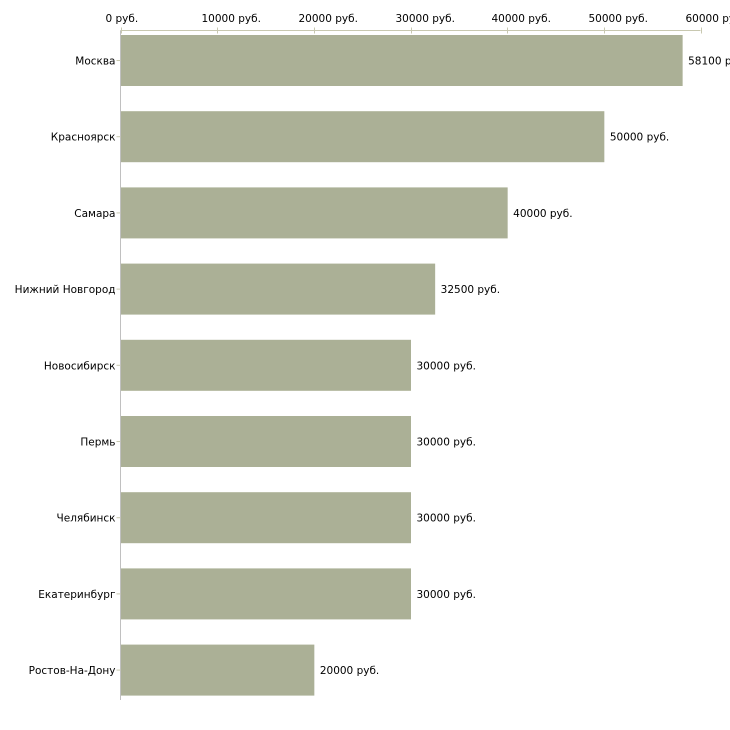 This screenshot has height=730, width=730. Describe the element at coordinates (122, 19) in the screenshot. I see `x-tick-label: 0 руб.` at that location.